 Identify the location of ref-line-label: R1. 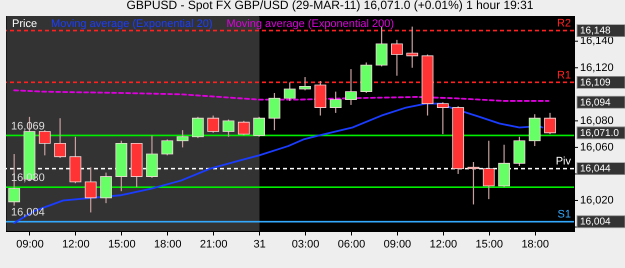
(563, 75).